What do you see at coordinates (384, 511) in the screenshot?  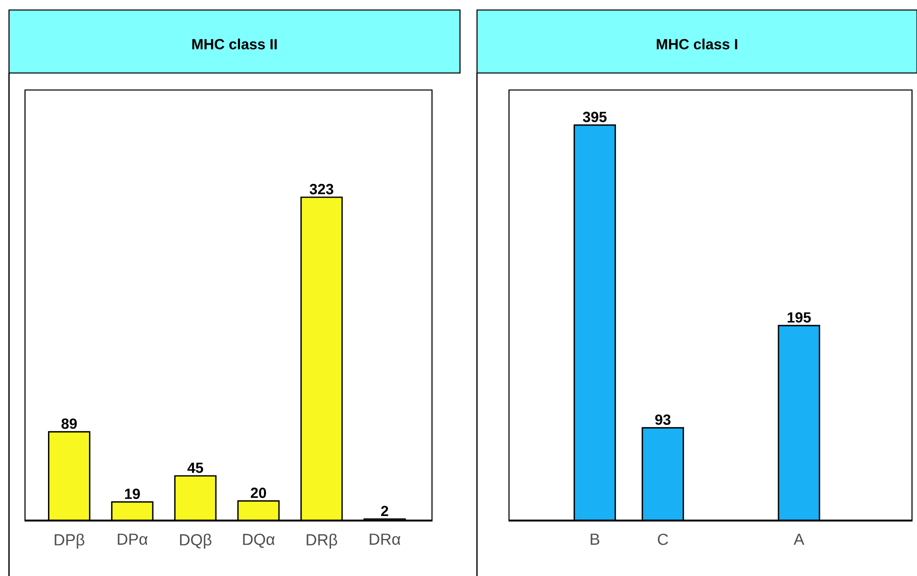 I see `data-label: 2` at bounding box center [384, 511].